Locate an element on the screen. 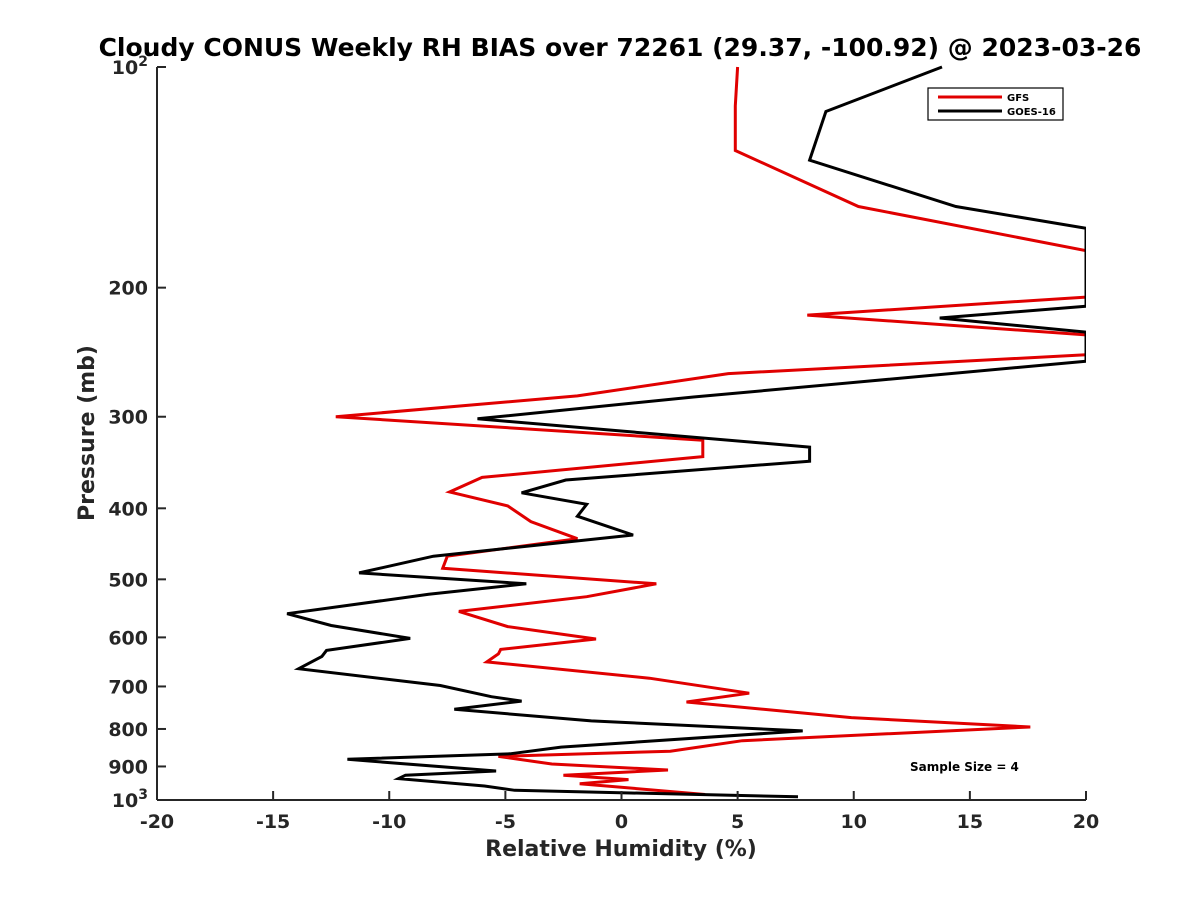 Image resolution: width=1200 pixels, height=900 pixels. y-tick-label: 300 is located at coordinates (128, 418).